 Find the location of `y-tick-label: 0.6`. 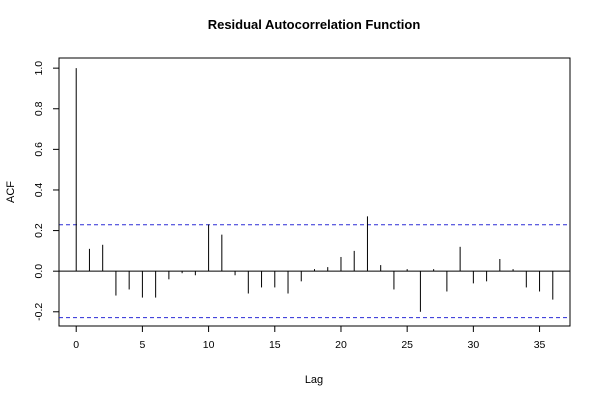

y-tick-label: 0.6 is located at coordinates (39, 149).